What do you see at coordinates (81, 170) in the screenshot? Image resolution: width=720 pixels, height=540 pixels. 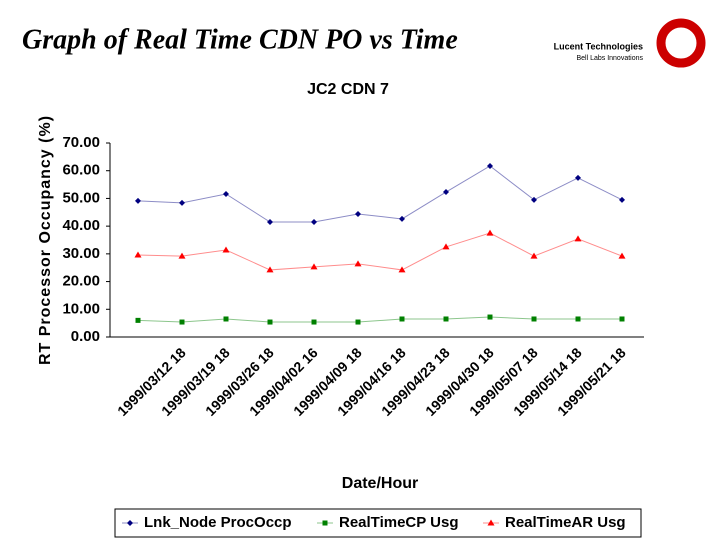 I see `y-tick-label: 60.00` at bounding box center [81, 170].